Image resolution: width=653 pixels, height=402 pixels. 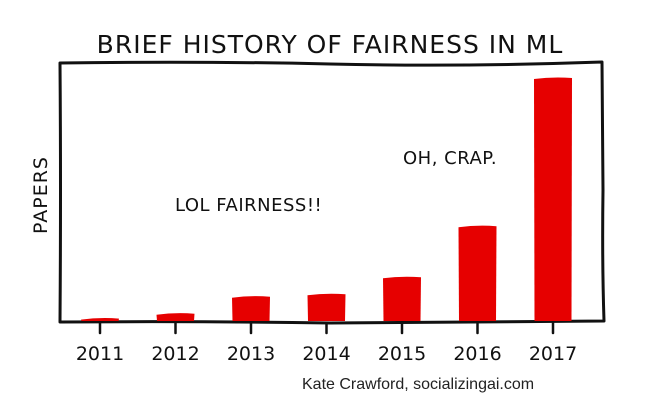 What do you see at coordinates (402, 298) in the screenshot?
I see `bar-2015` at bounding box center [402, 298].